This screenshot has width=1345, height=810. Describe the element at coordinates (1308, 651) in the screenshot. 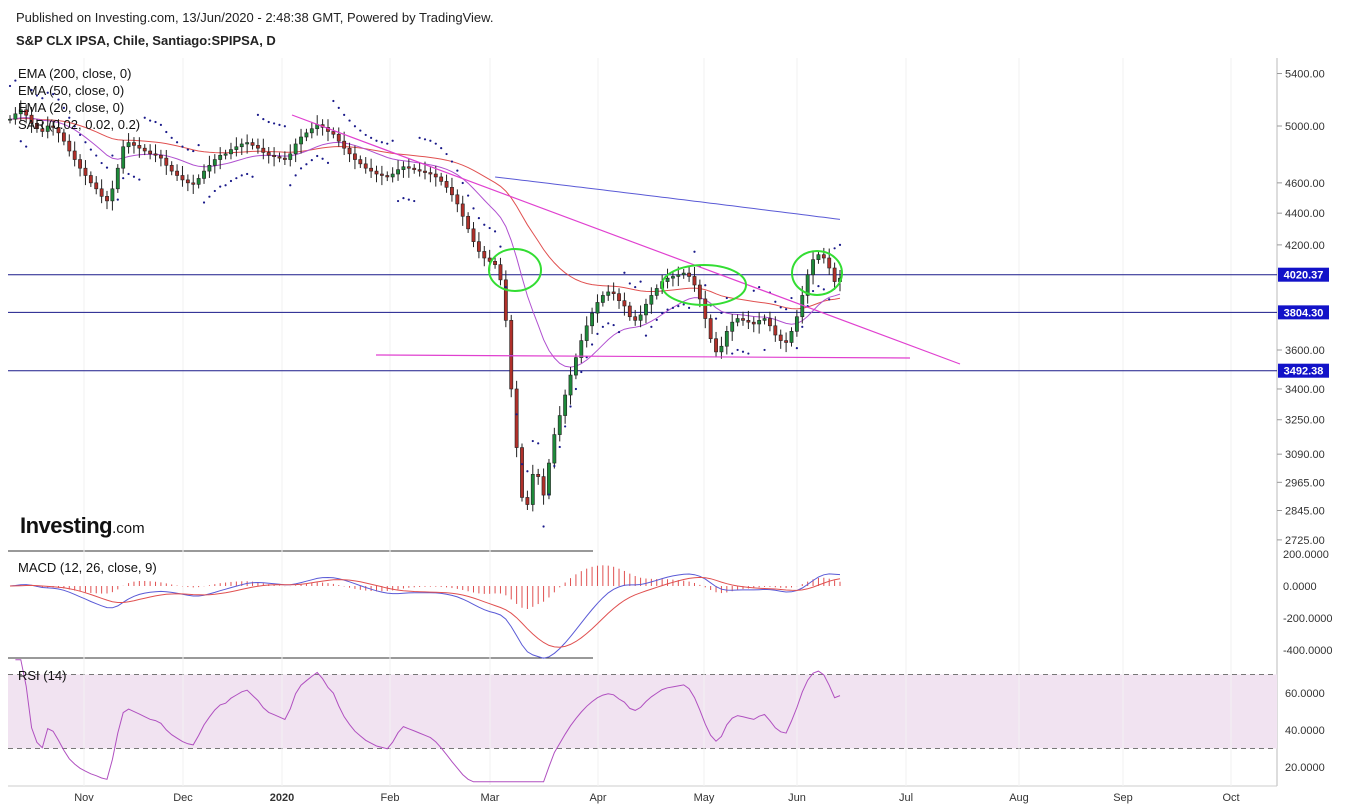

I see `macd-tick-label: -400.0000` at that location.